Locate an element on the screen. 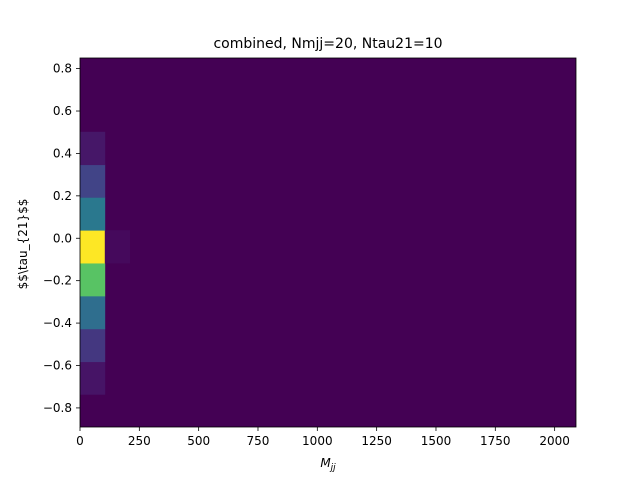  y-tick-label: 0.0 is located at coordinates (62, 238).